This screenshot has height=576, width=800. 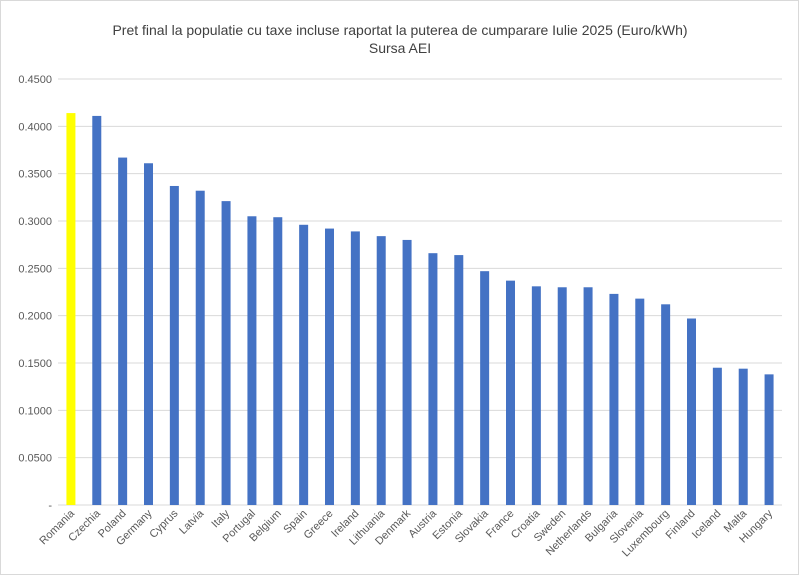 What do you see at coordinates (381, 370) in the screenshot?
I see `bar-lithuania` at bounding box center [381, 370].